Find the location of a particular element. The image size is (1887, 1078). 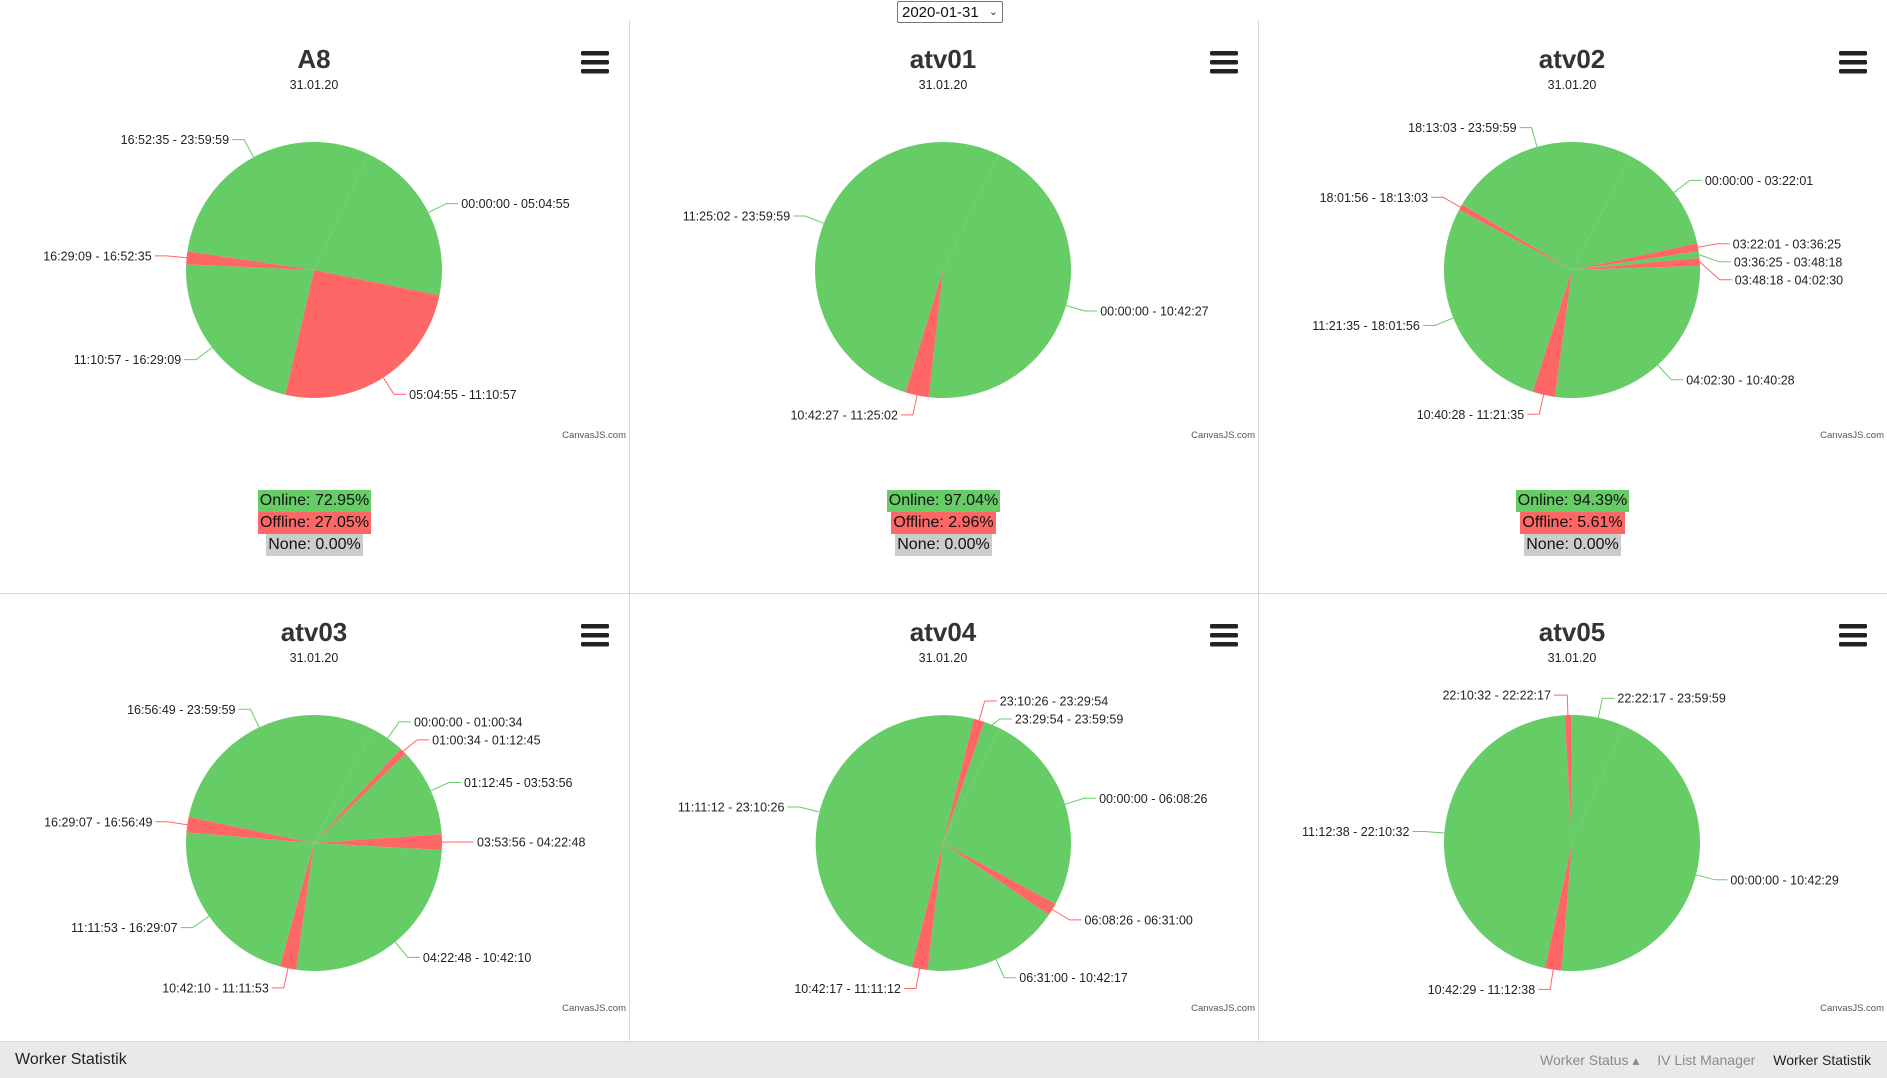

nav-worker-statistik: Worker Statistik is located at coordinates (1822, 1060).